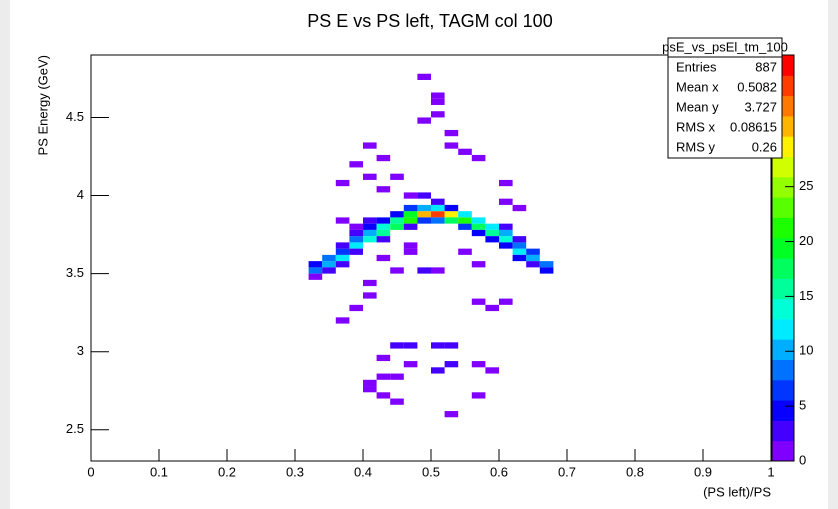 The width and height of the screenshot is (838, 509). What do you see at coordinates (227, 471) in the screenshot?
I see `x-tick-label: 0.2` at bounding box center [227, 471].